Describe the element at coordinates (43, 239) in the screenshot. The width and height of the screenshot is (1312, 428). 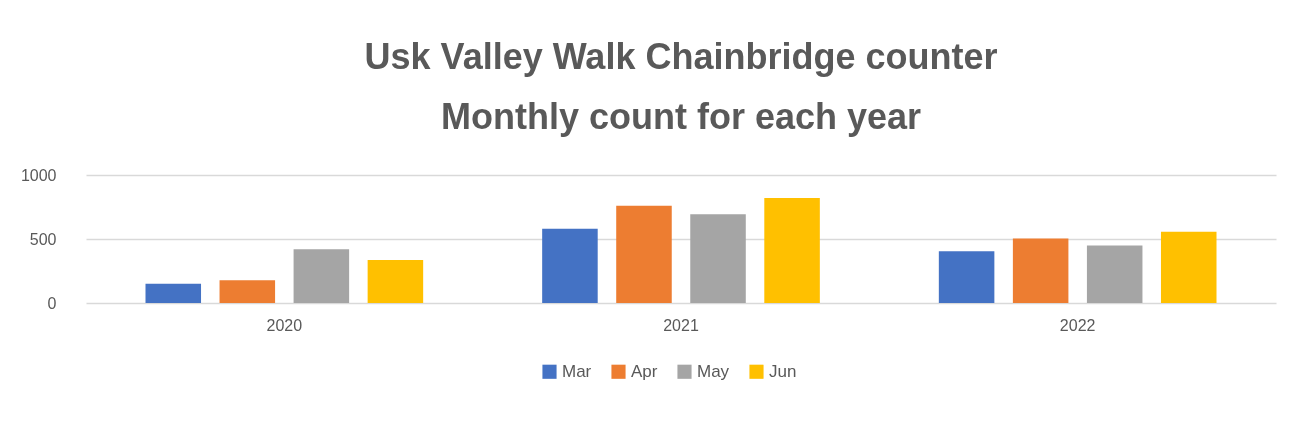
I see `y-tick-label: 500` at that location.